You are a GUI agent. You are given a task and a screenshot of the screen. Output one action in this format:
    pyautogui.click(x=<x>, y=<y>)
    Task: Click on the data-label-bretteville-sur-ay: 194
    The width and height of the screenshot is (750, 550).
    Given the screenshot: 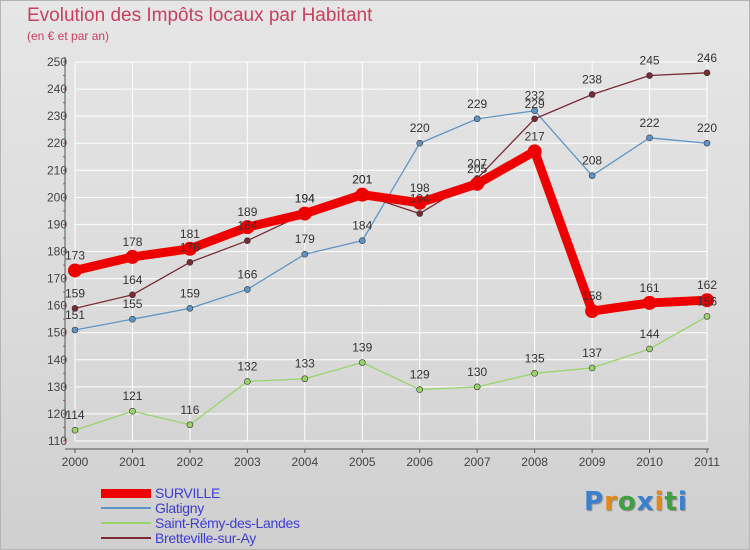 What is the action you would take?
    pyautogui.click(x=420, y=199)
    